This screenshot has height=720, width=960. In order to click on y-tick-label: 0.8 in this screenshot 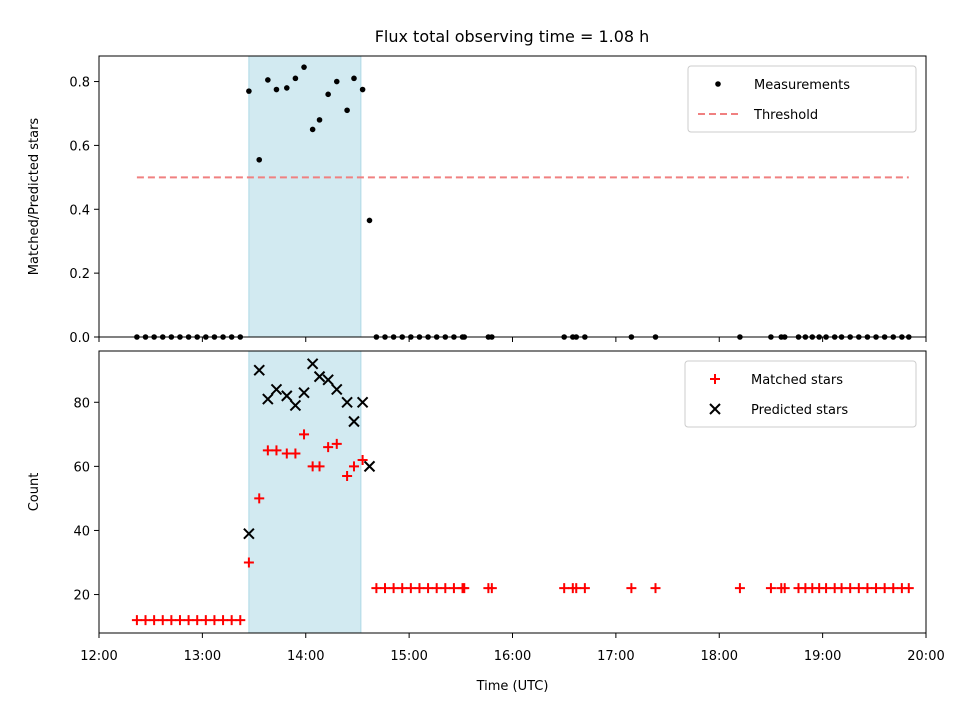, I will do `click(79, 83)`.